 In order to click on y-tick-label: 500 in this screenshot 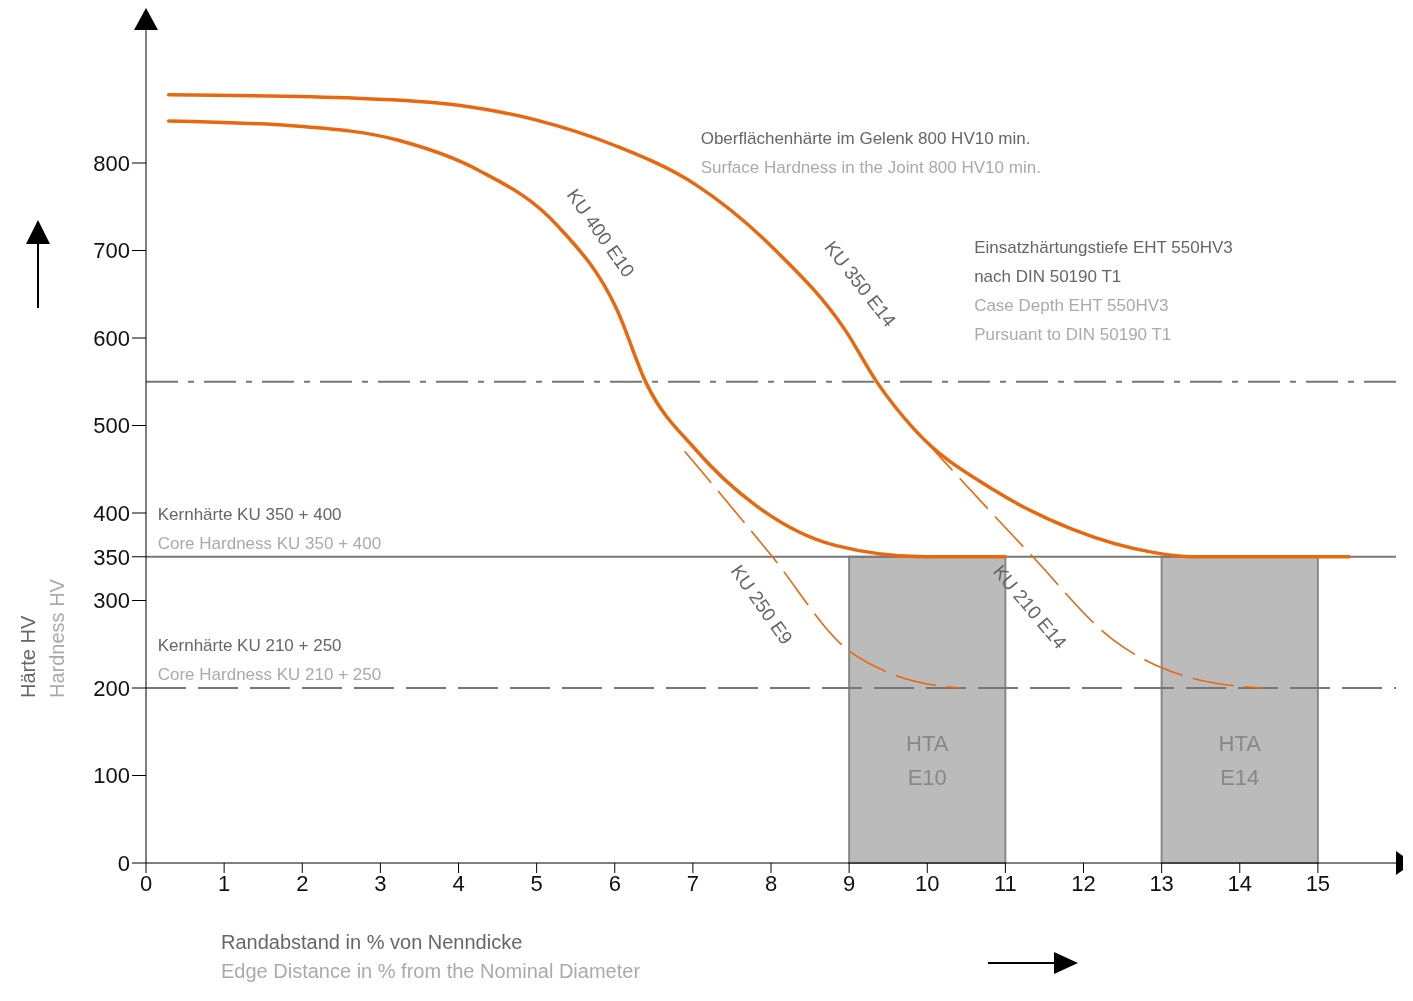, I will do `click(111, 426)`.